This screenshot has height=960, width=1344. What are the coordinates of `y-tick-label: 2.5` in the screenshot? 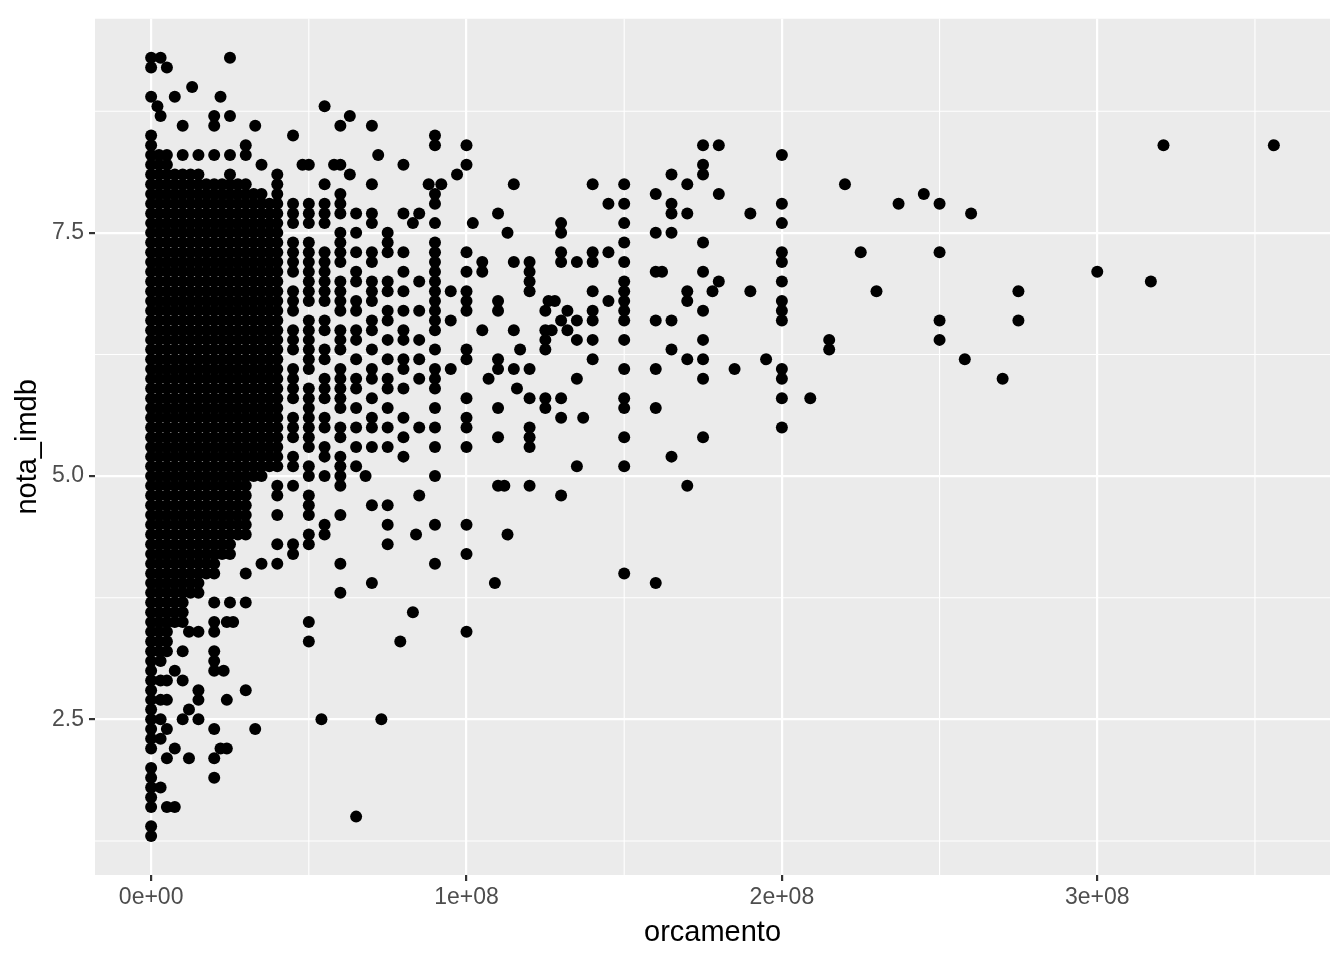 It's located at (68, 717).